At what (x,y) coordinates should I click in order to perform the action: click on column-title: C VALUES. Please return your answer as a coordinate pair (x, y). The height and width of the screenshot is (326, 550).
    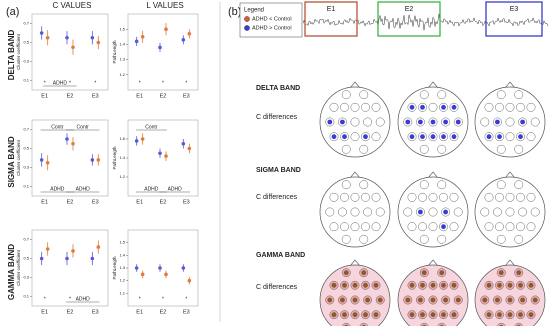
    Looking at the image, I should click on (72, 5).